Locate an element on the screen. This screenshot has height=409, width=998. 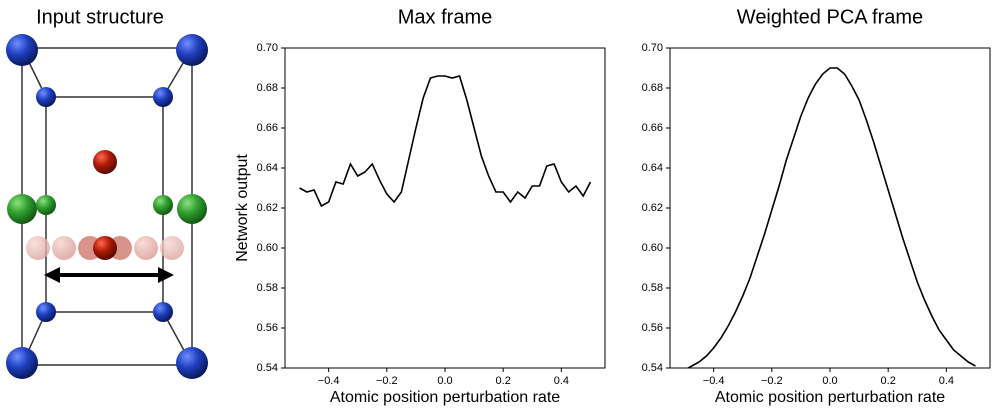
chart-title: Max frame is located at coordinates (445, 17).